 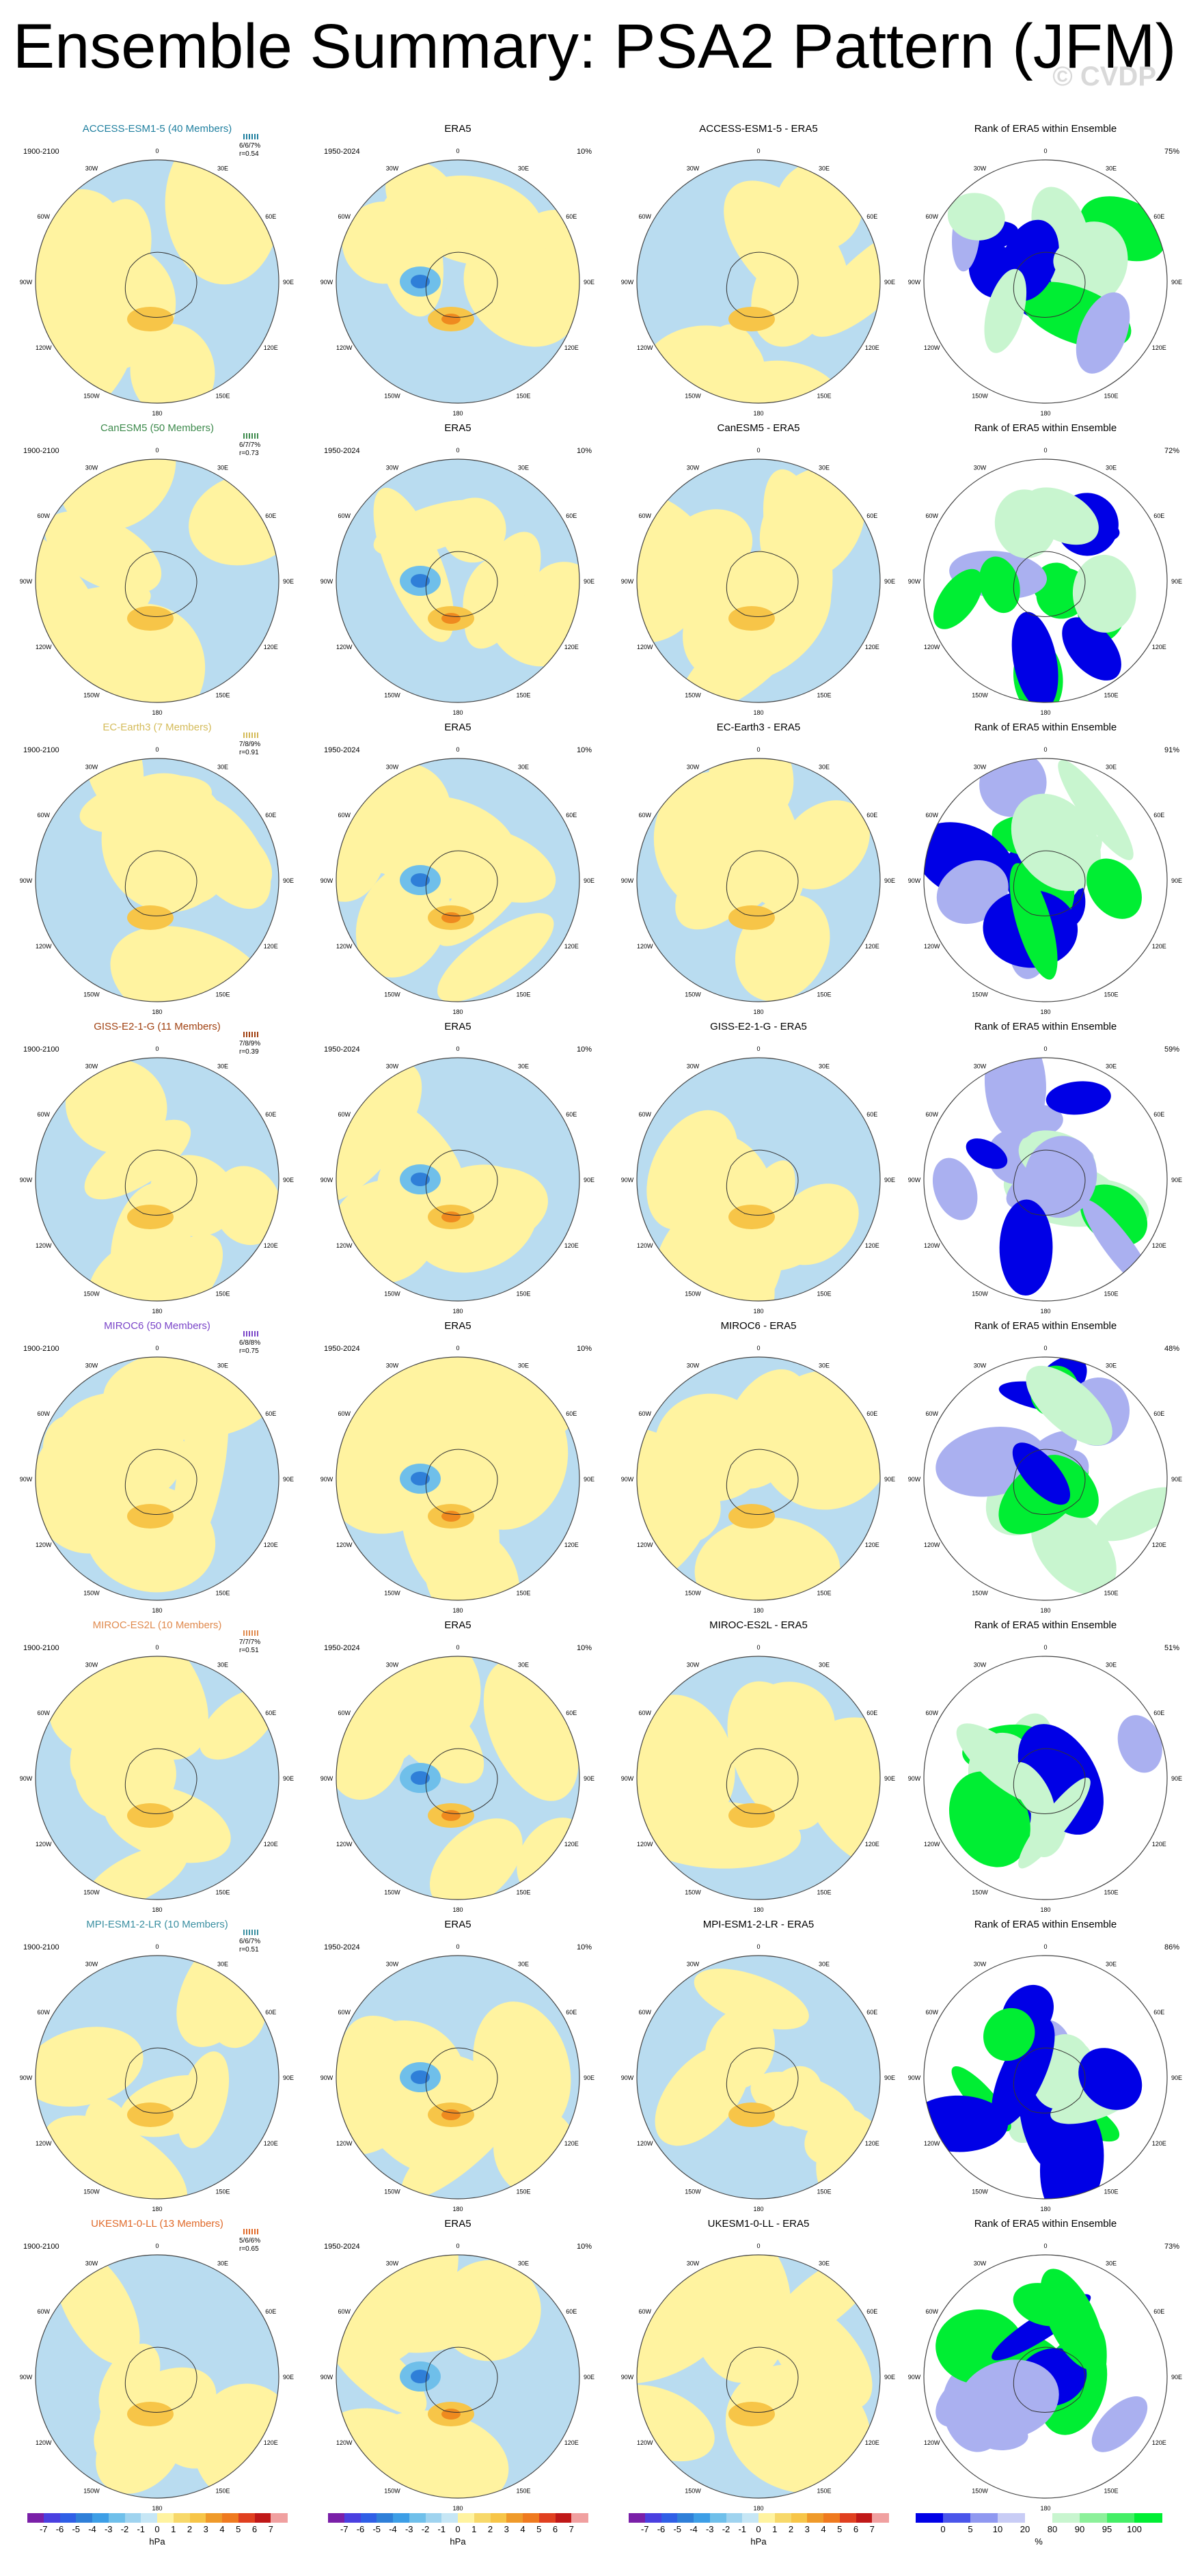 I want to click on colorbar-tick-label: 100, so click(x=1134, y=2529).